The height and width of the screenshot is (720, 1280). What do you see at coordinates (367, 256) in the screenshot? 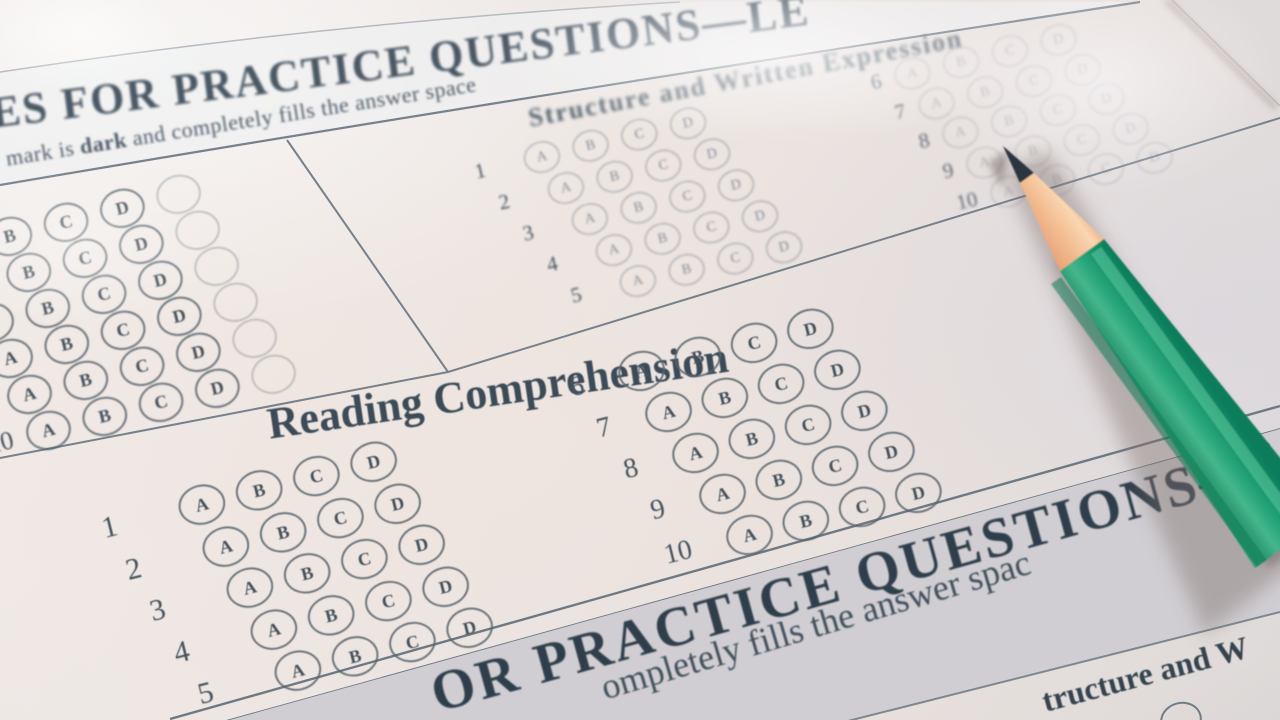
I see `vertical-divider-line` at bounding box center [367, 256].